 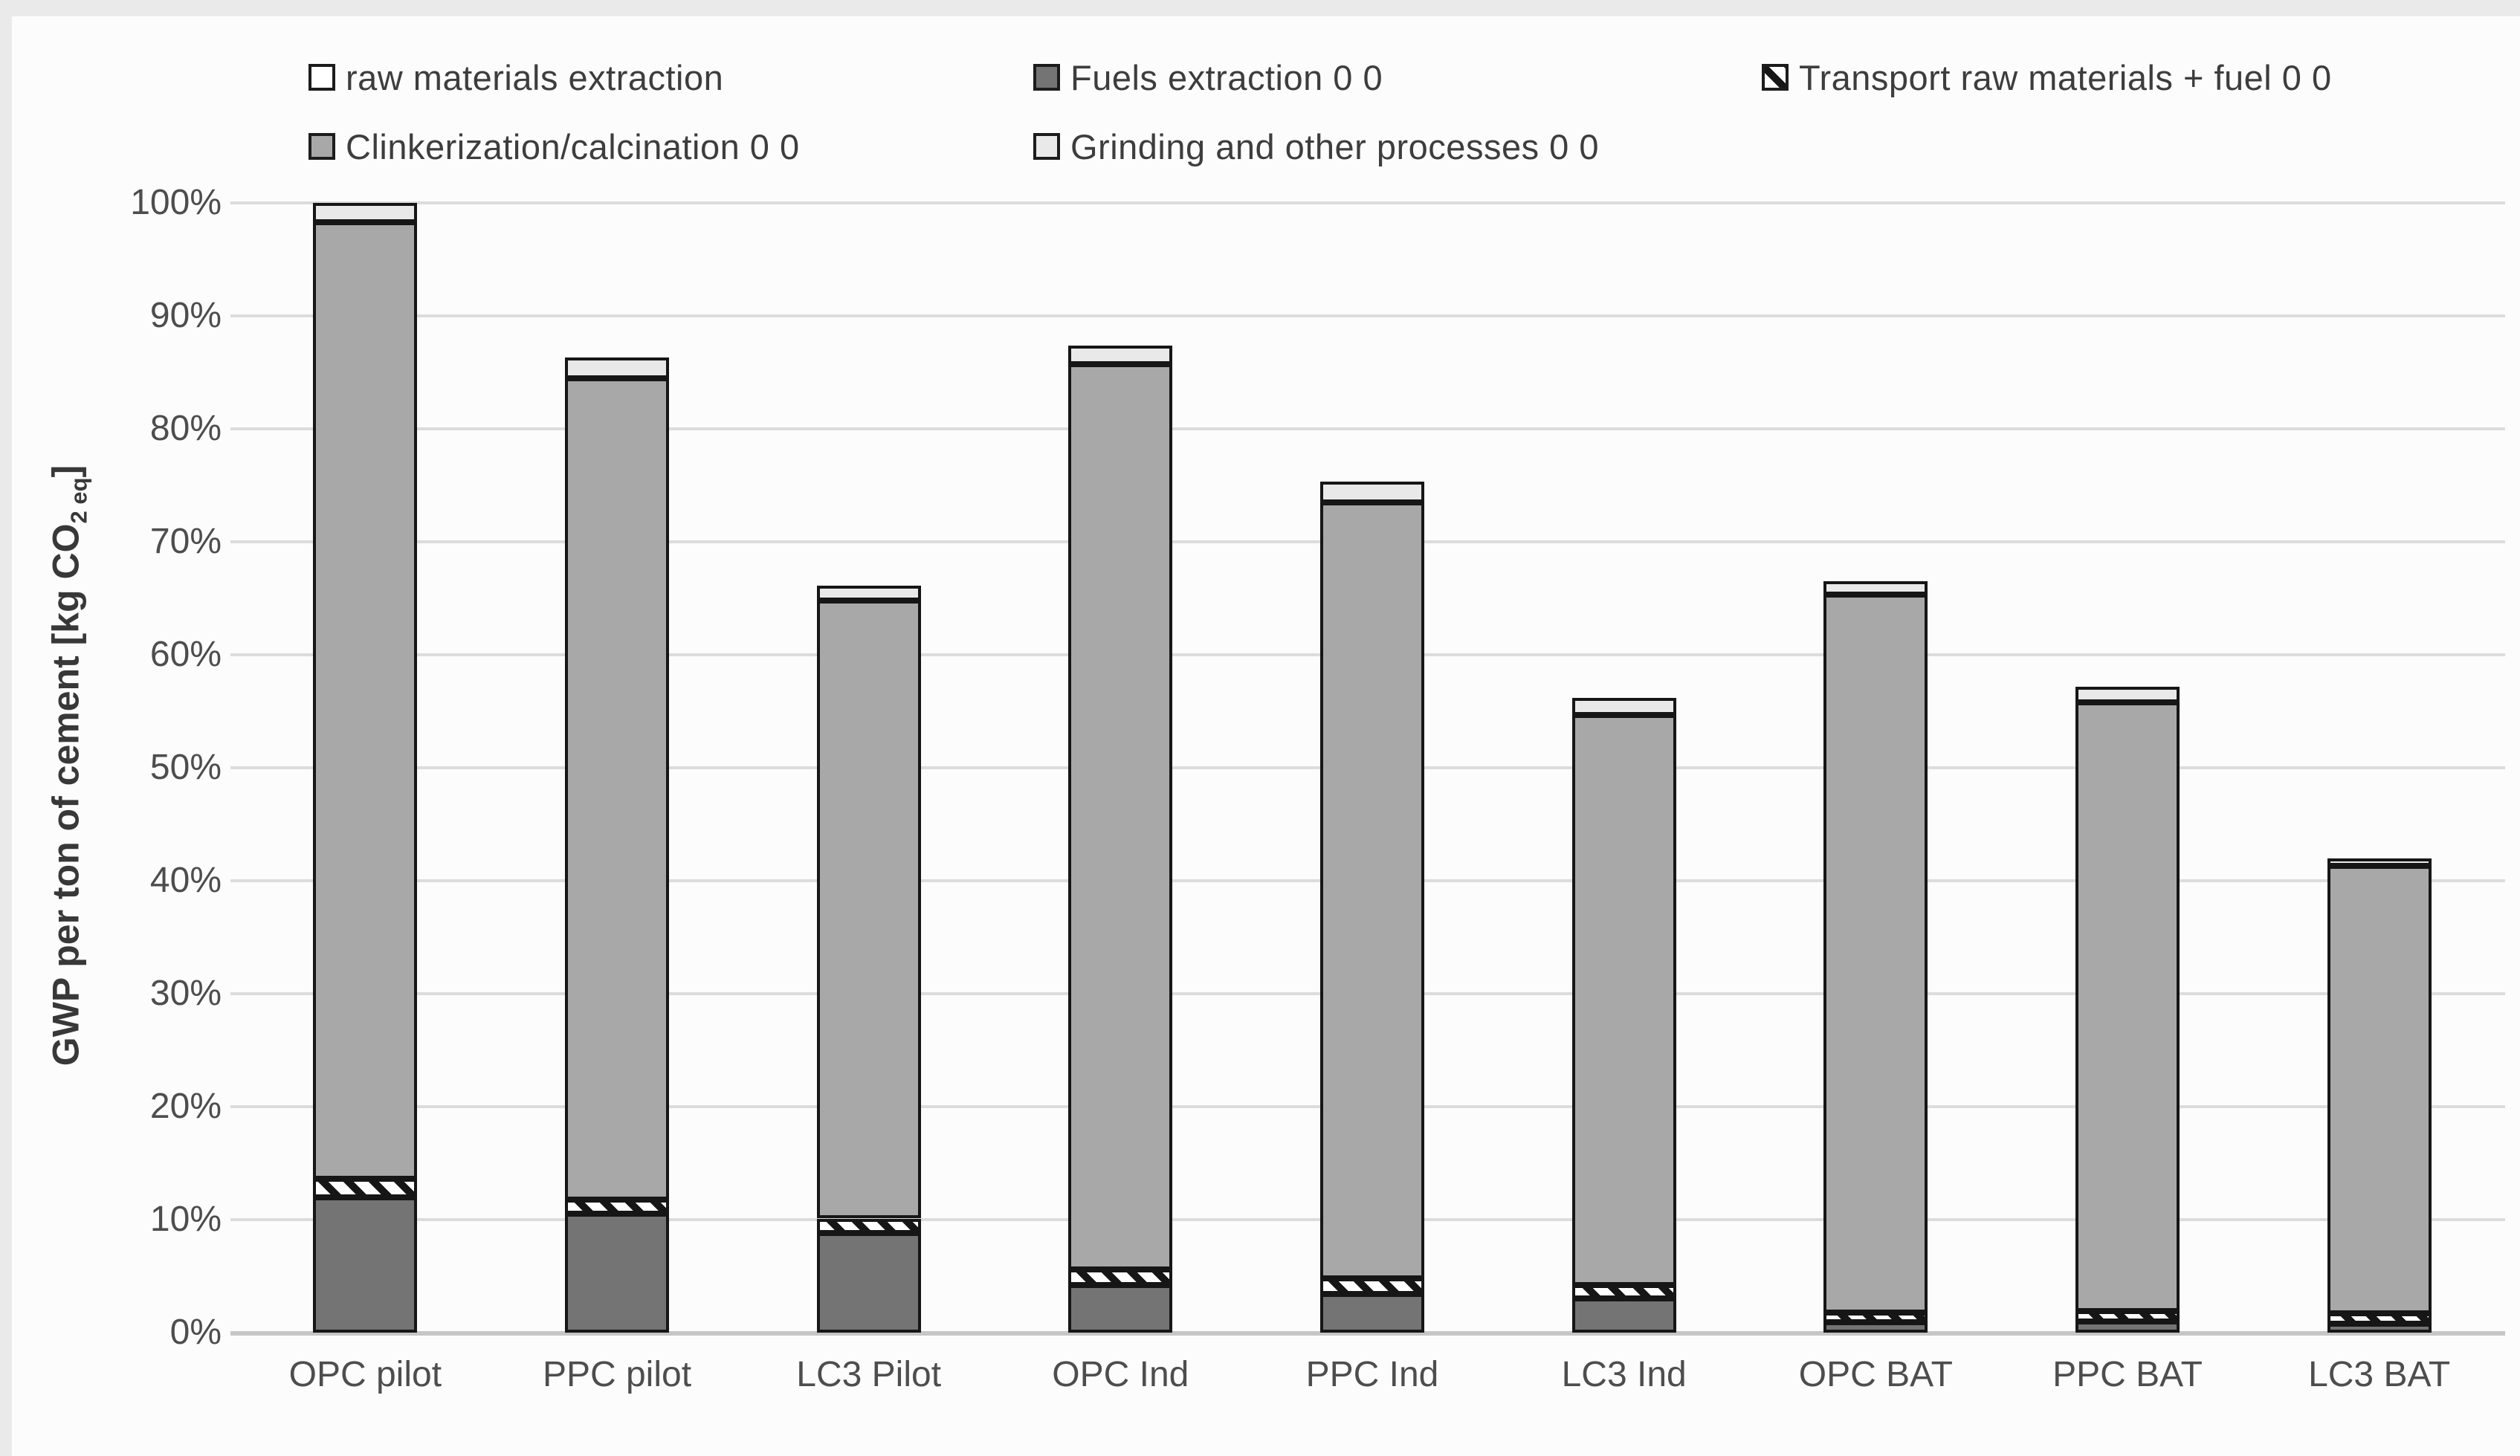 What do you see at coordinates (186, 1220) in the screenshot?
I see `y-tick-label-10%: 10%` at bounding box center [186, 1220].